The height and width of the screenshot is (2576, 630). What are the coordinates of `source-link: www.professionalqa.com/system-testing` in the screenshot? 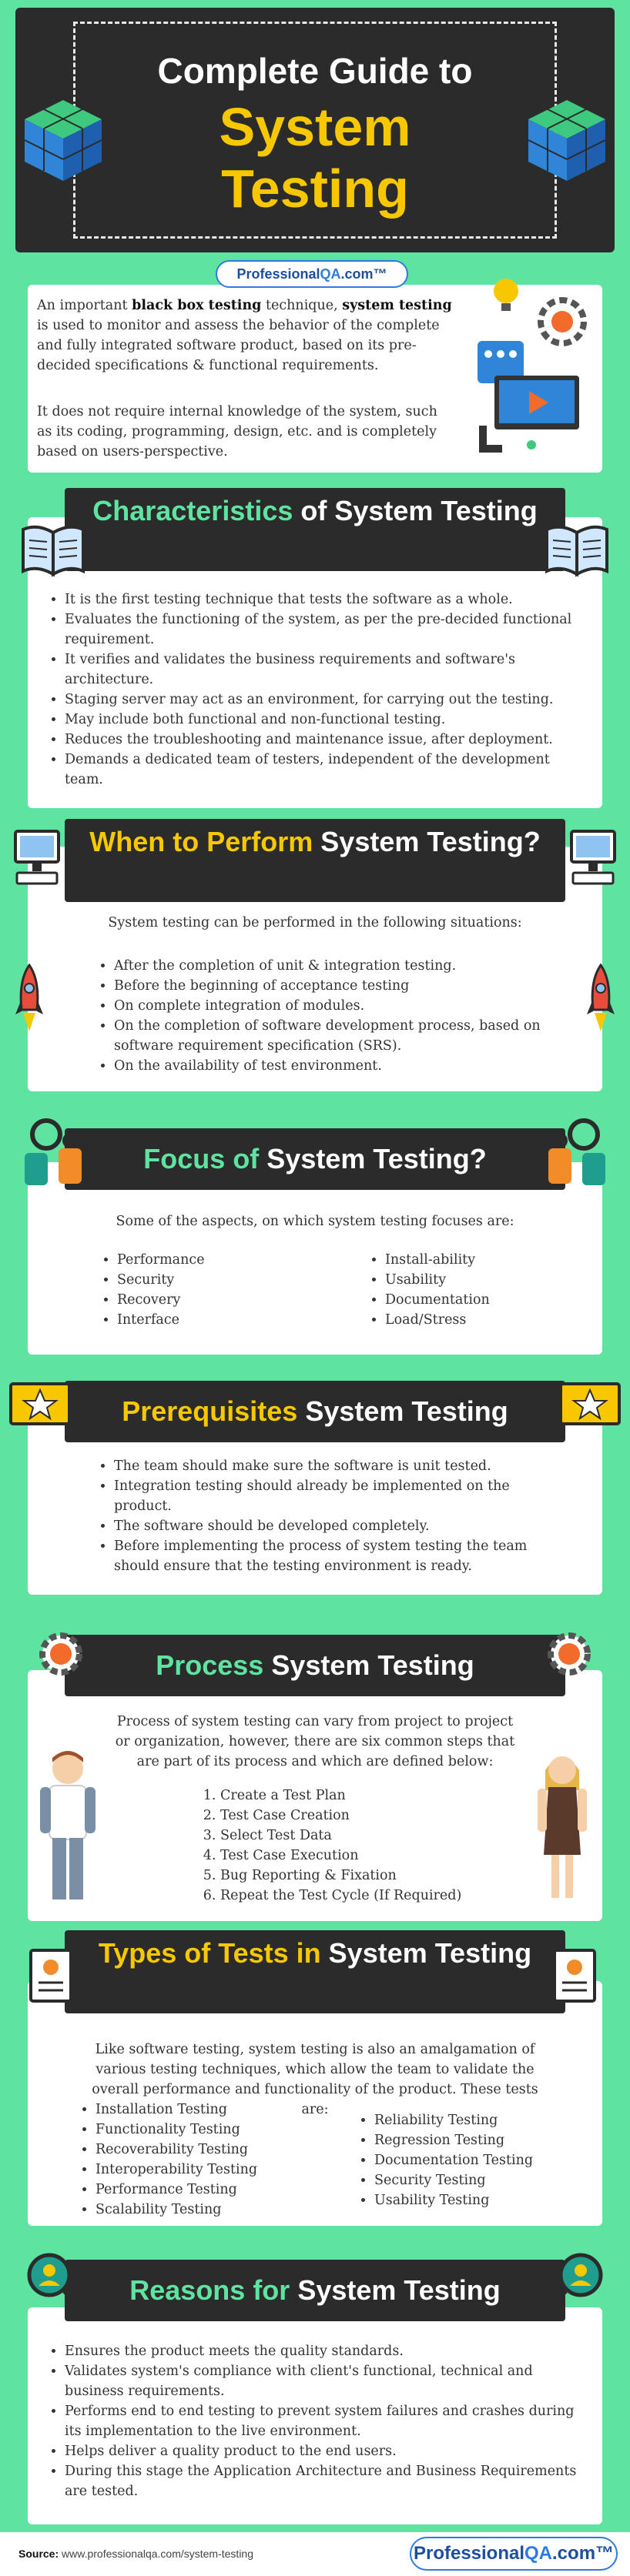 It's located at (156, 2554).